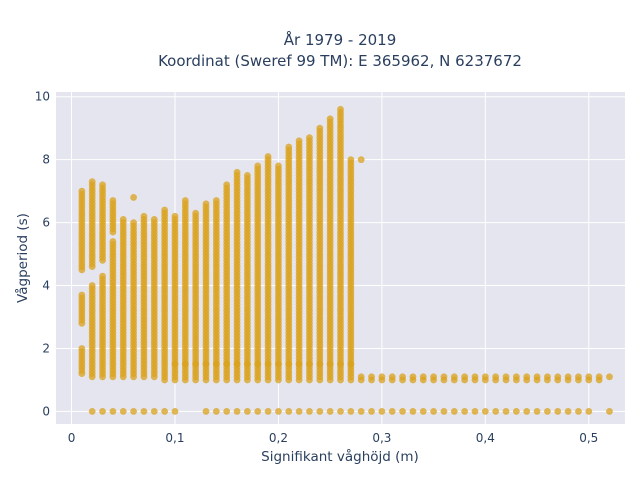 This screenshot has height=484, width=640. I want to click on x-axis-ticks: 0 0,1 0,2 0,3 0,4 0,5, so click(333, 438).